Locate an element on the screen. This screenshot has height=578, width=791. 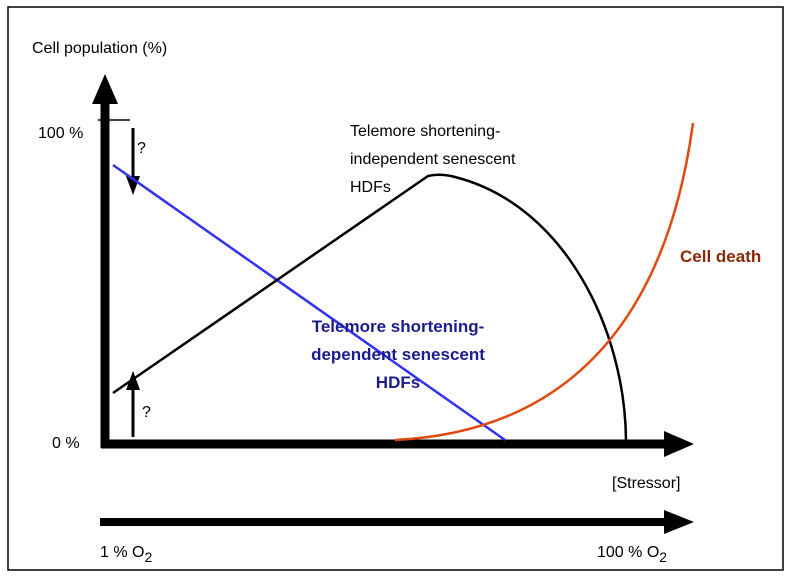
y-bottom: 0 % is located at coordinates (66, 443).